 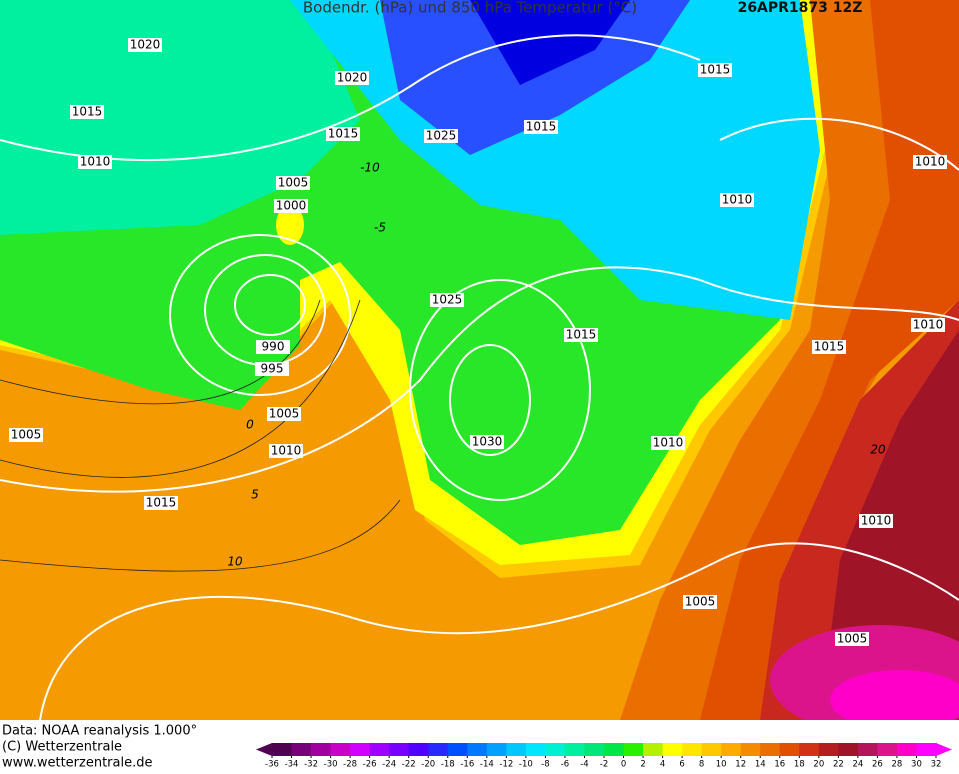 I want to click on isobar-label: 995, so click(x=272, y=369).